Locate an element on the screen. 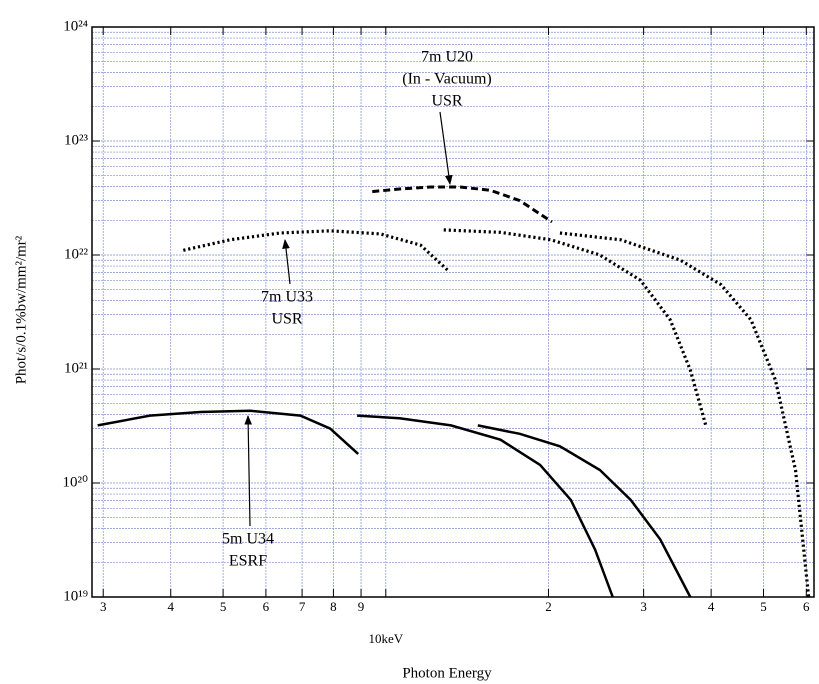 The width and height of the screenshot is (819, 684). x-axis-label: Photon Energy is located at coordinates (447, 673).